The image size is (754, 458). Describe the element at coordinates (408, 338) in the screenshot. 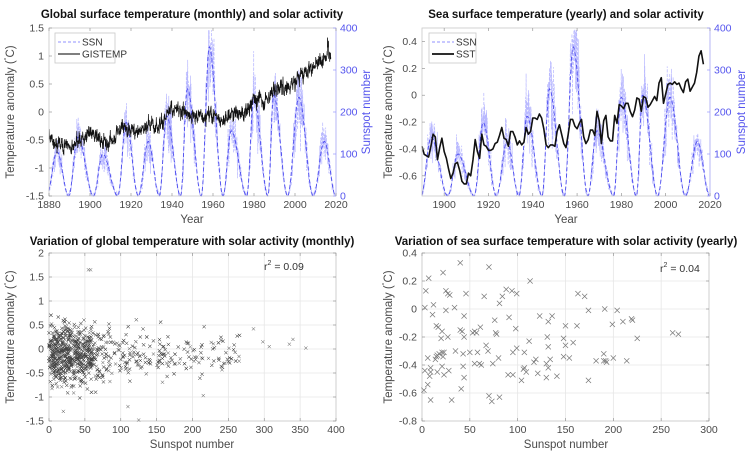

I see `y-tick-label: -0.2` at that location.